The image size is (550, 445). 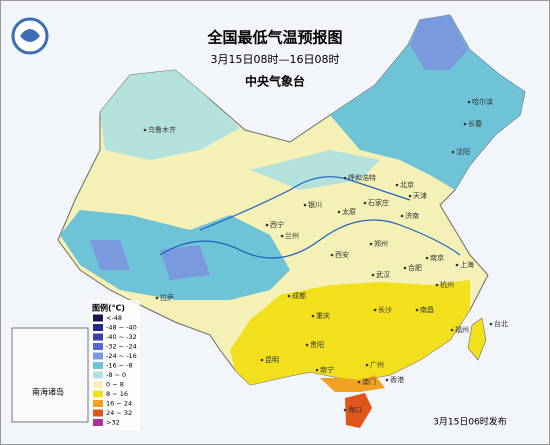 I want to click on legend-label: -32 ~ -24, so click(x=121, y=347).